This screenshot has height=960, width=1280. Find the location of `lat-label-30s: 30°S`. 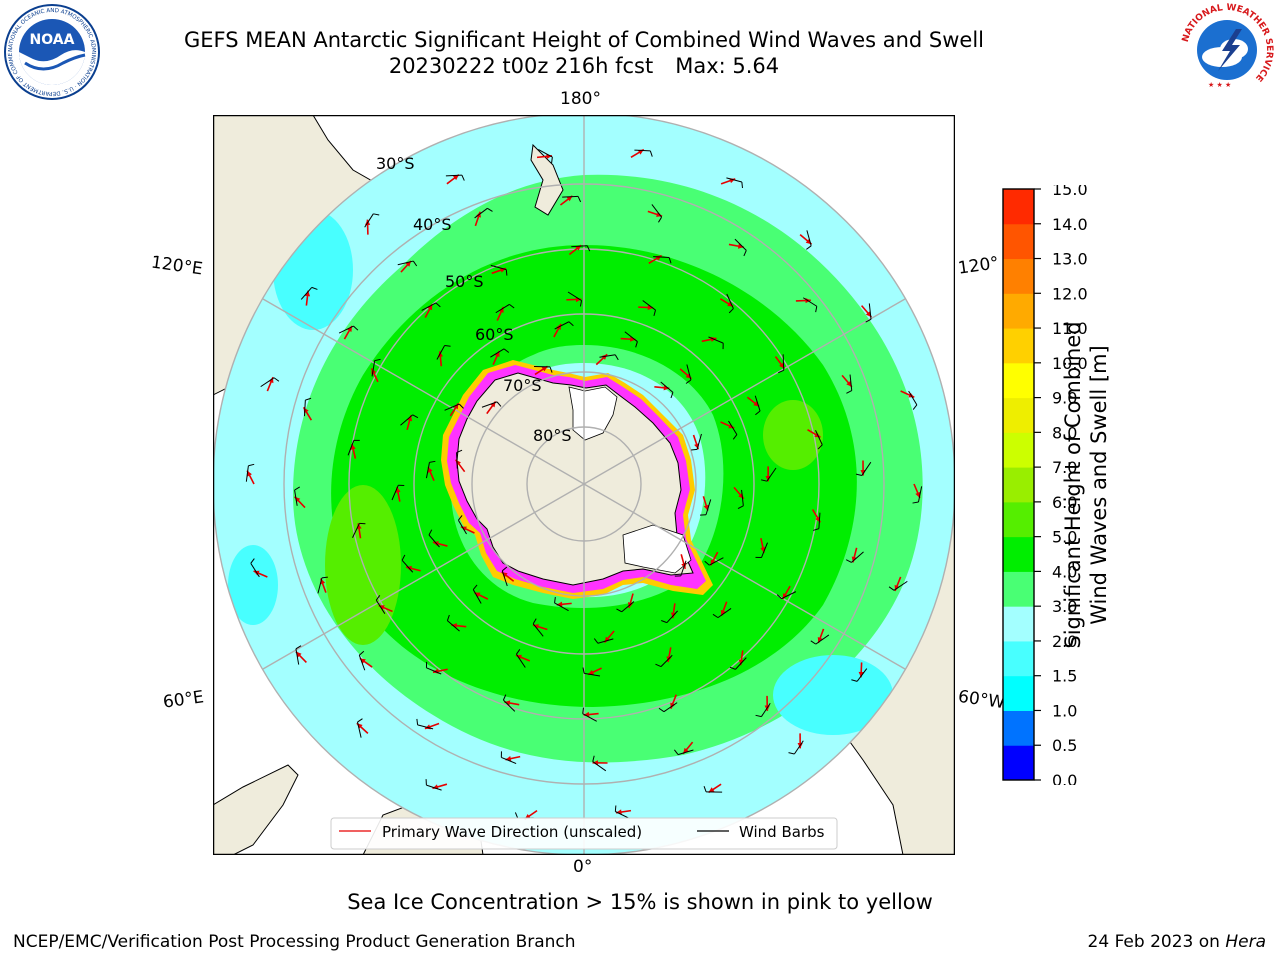

lat-label-30s: 30°S is located at coordinates (395, 163).